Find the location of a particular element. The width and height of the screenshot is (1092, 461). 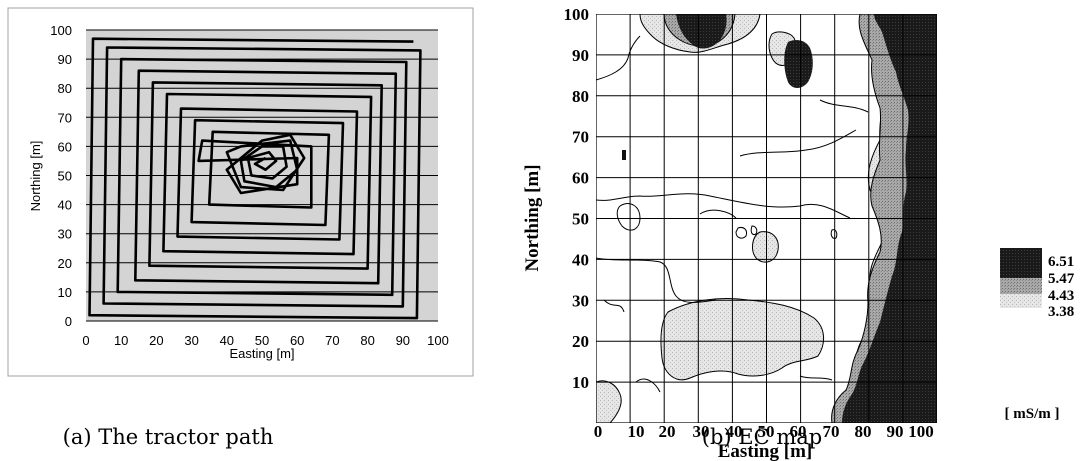

ec-map-x-ticks: 0 10 20 30 40 50 60 70 80 90 100 is located at coordinates (764, 431).